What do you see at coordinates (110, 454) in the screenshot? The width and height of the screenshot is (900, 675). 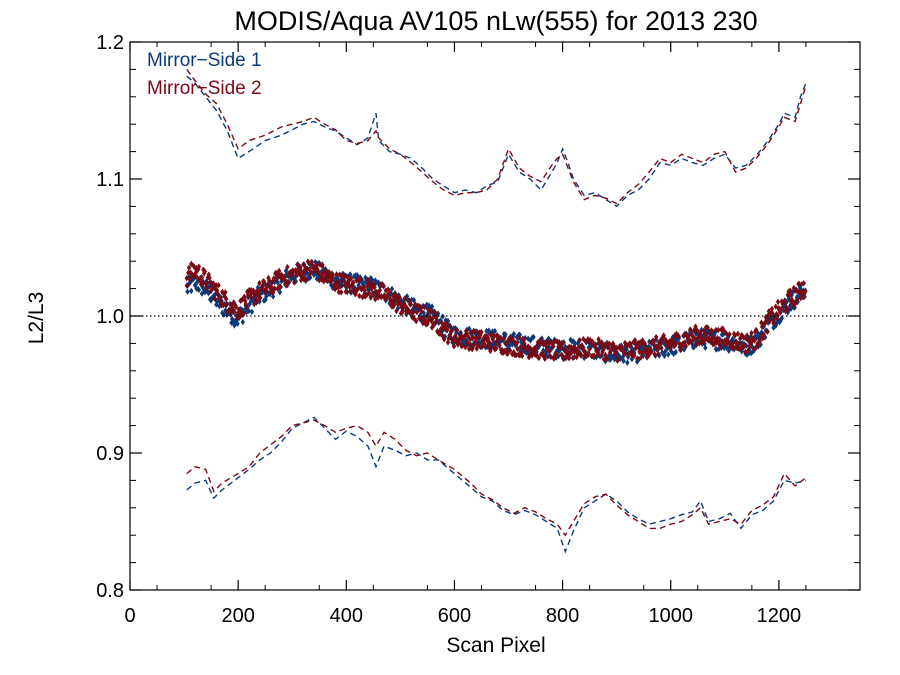 I see `y-tick-label: 0.9` at bounding box center [110, 454].